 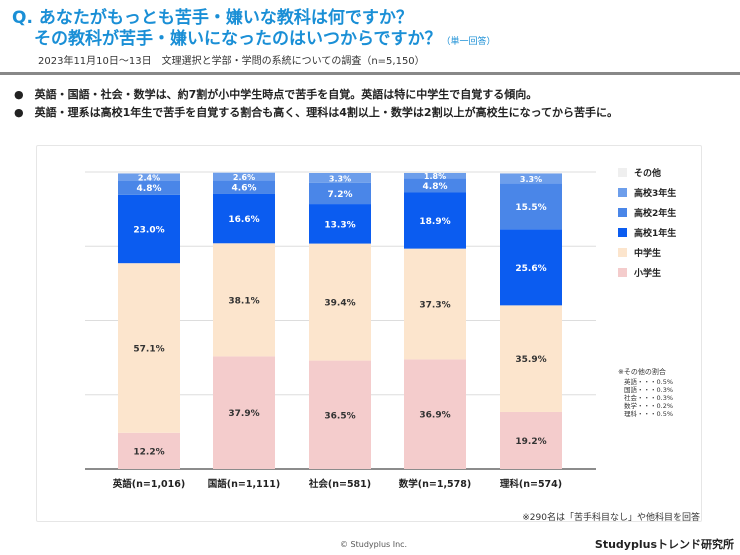 I want to click on legend-label: 中学生, so click(x=647, y=253).